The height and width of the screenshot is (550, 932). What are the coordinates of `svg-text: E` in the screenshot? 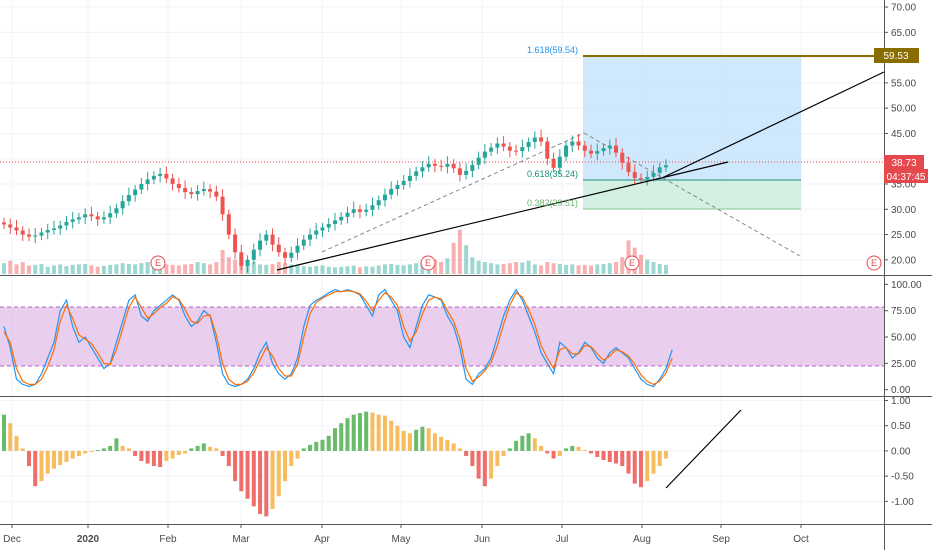 It's located at (428, 263).